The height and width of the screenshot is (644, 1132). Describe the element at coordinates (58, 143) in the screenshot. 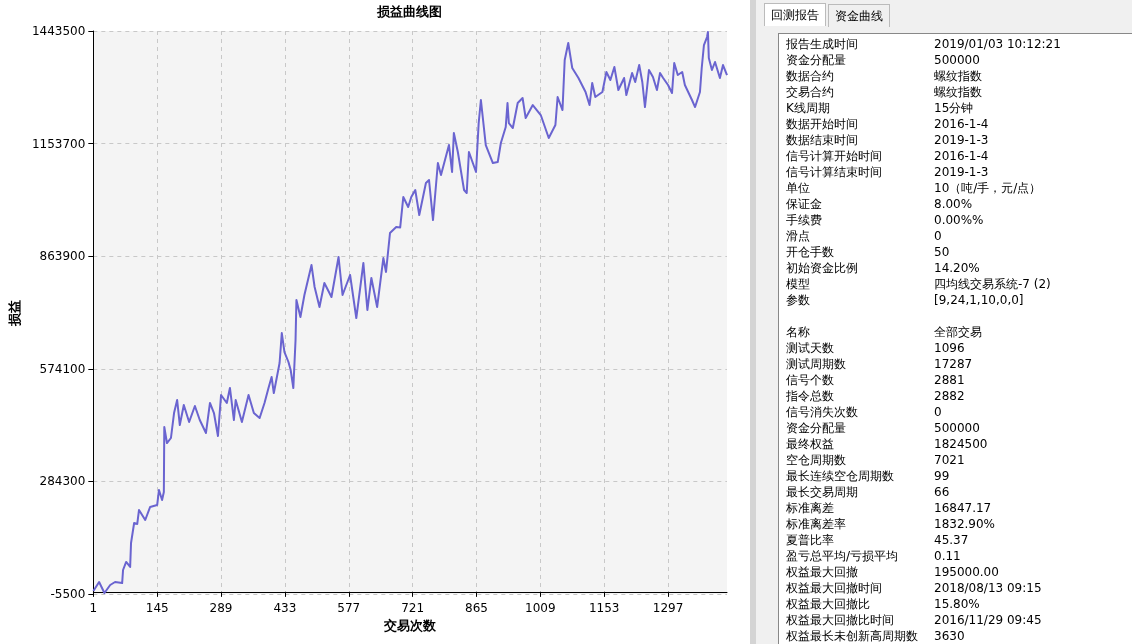

I see `y-tick-label: 1153700` at that location.